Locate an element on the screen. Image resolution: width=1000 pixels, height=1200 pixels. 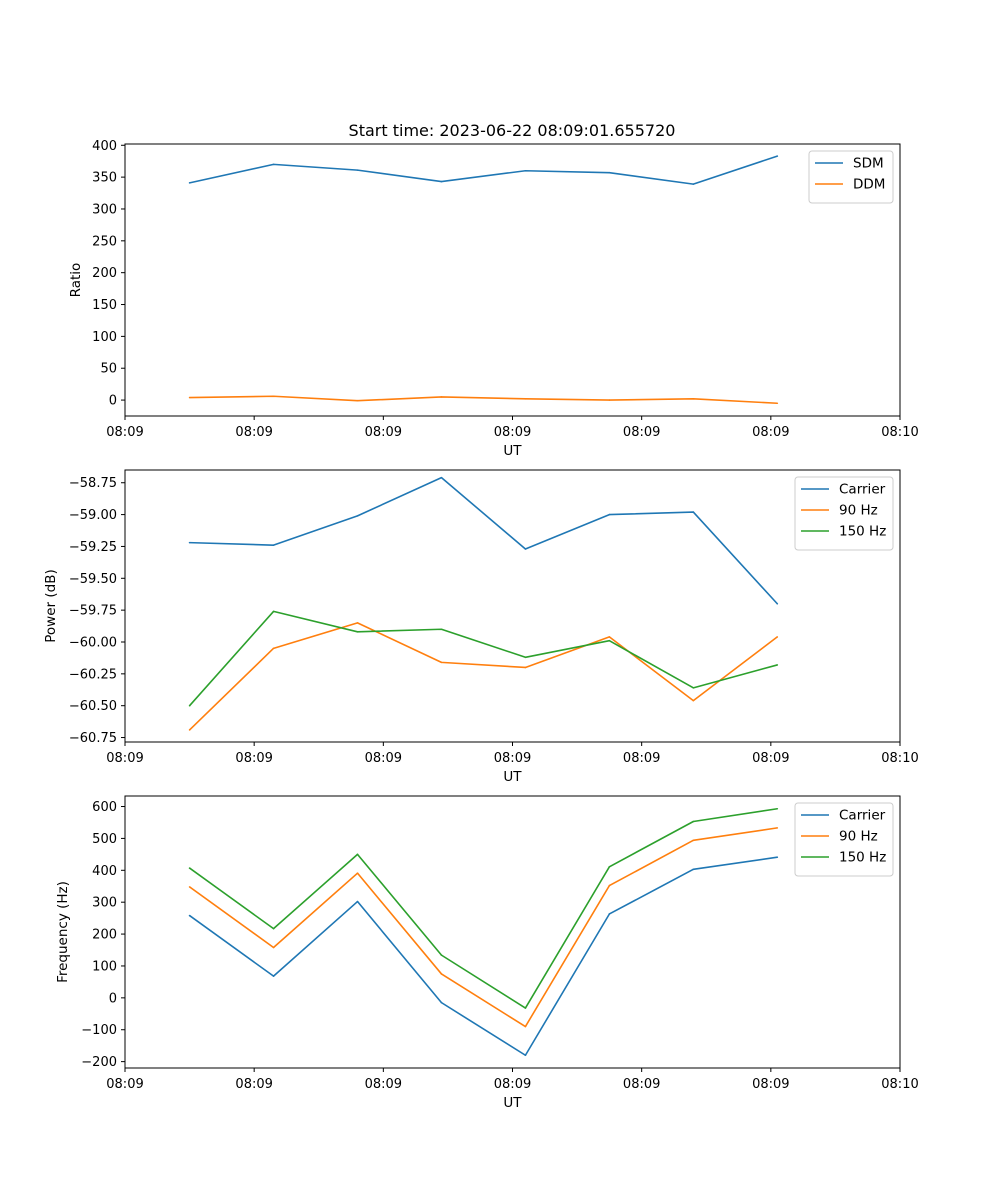
y-tick-label: −58.75 is located at coordinates (93, 483).